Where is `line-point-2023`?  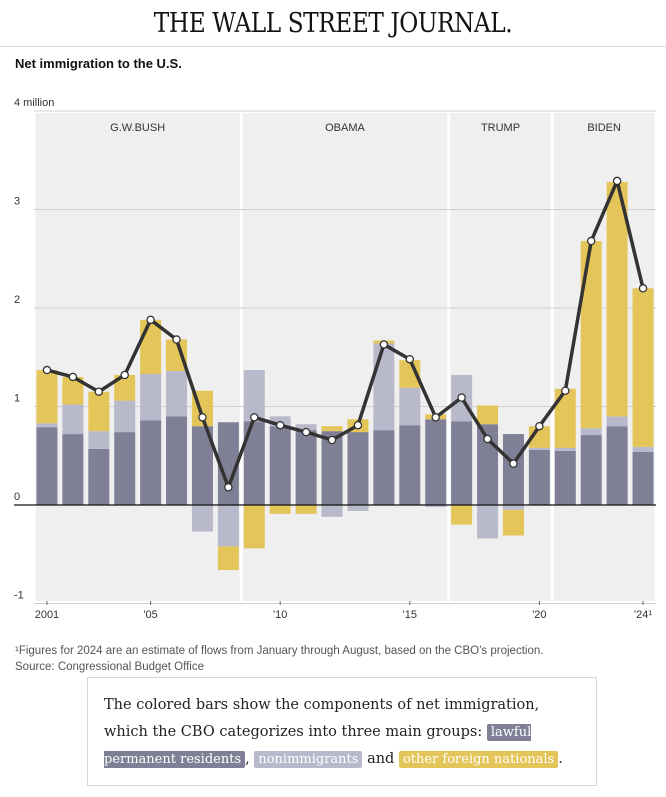
line-point-2023 is located at coordinates (617, 181).